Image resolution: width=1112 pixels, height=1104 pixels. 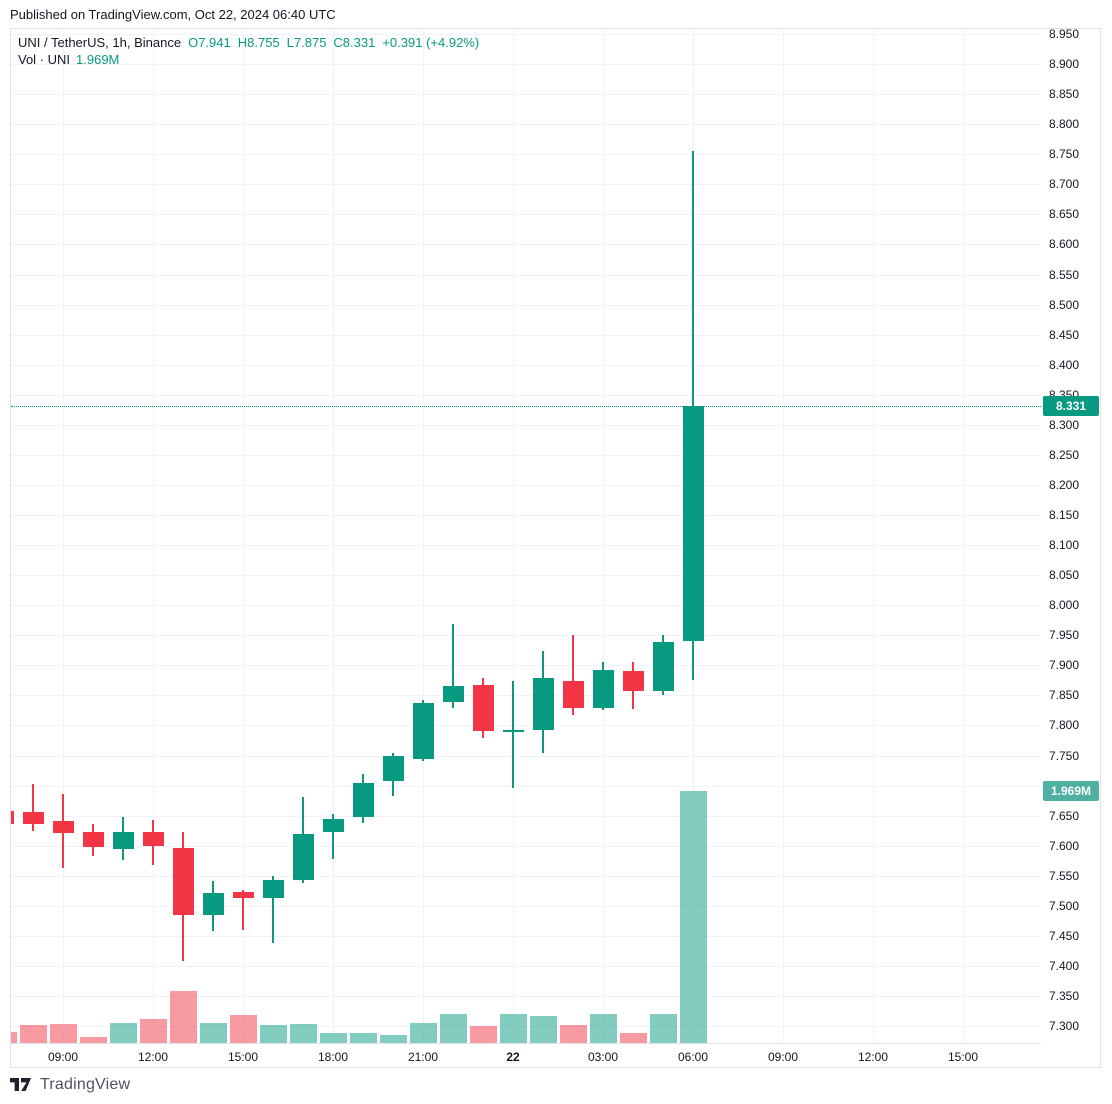 I want to click on volume-row-label: Vol · UNI, so click(x=44, y=59).